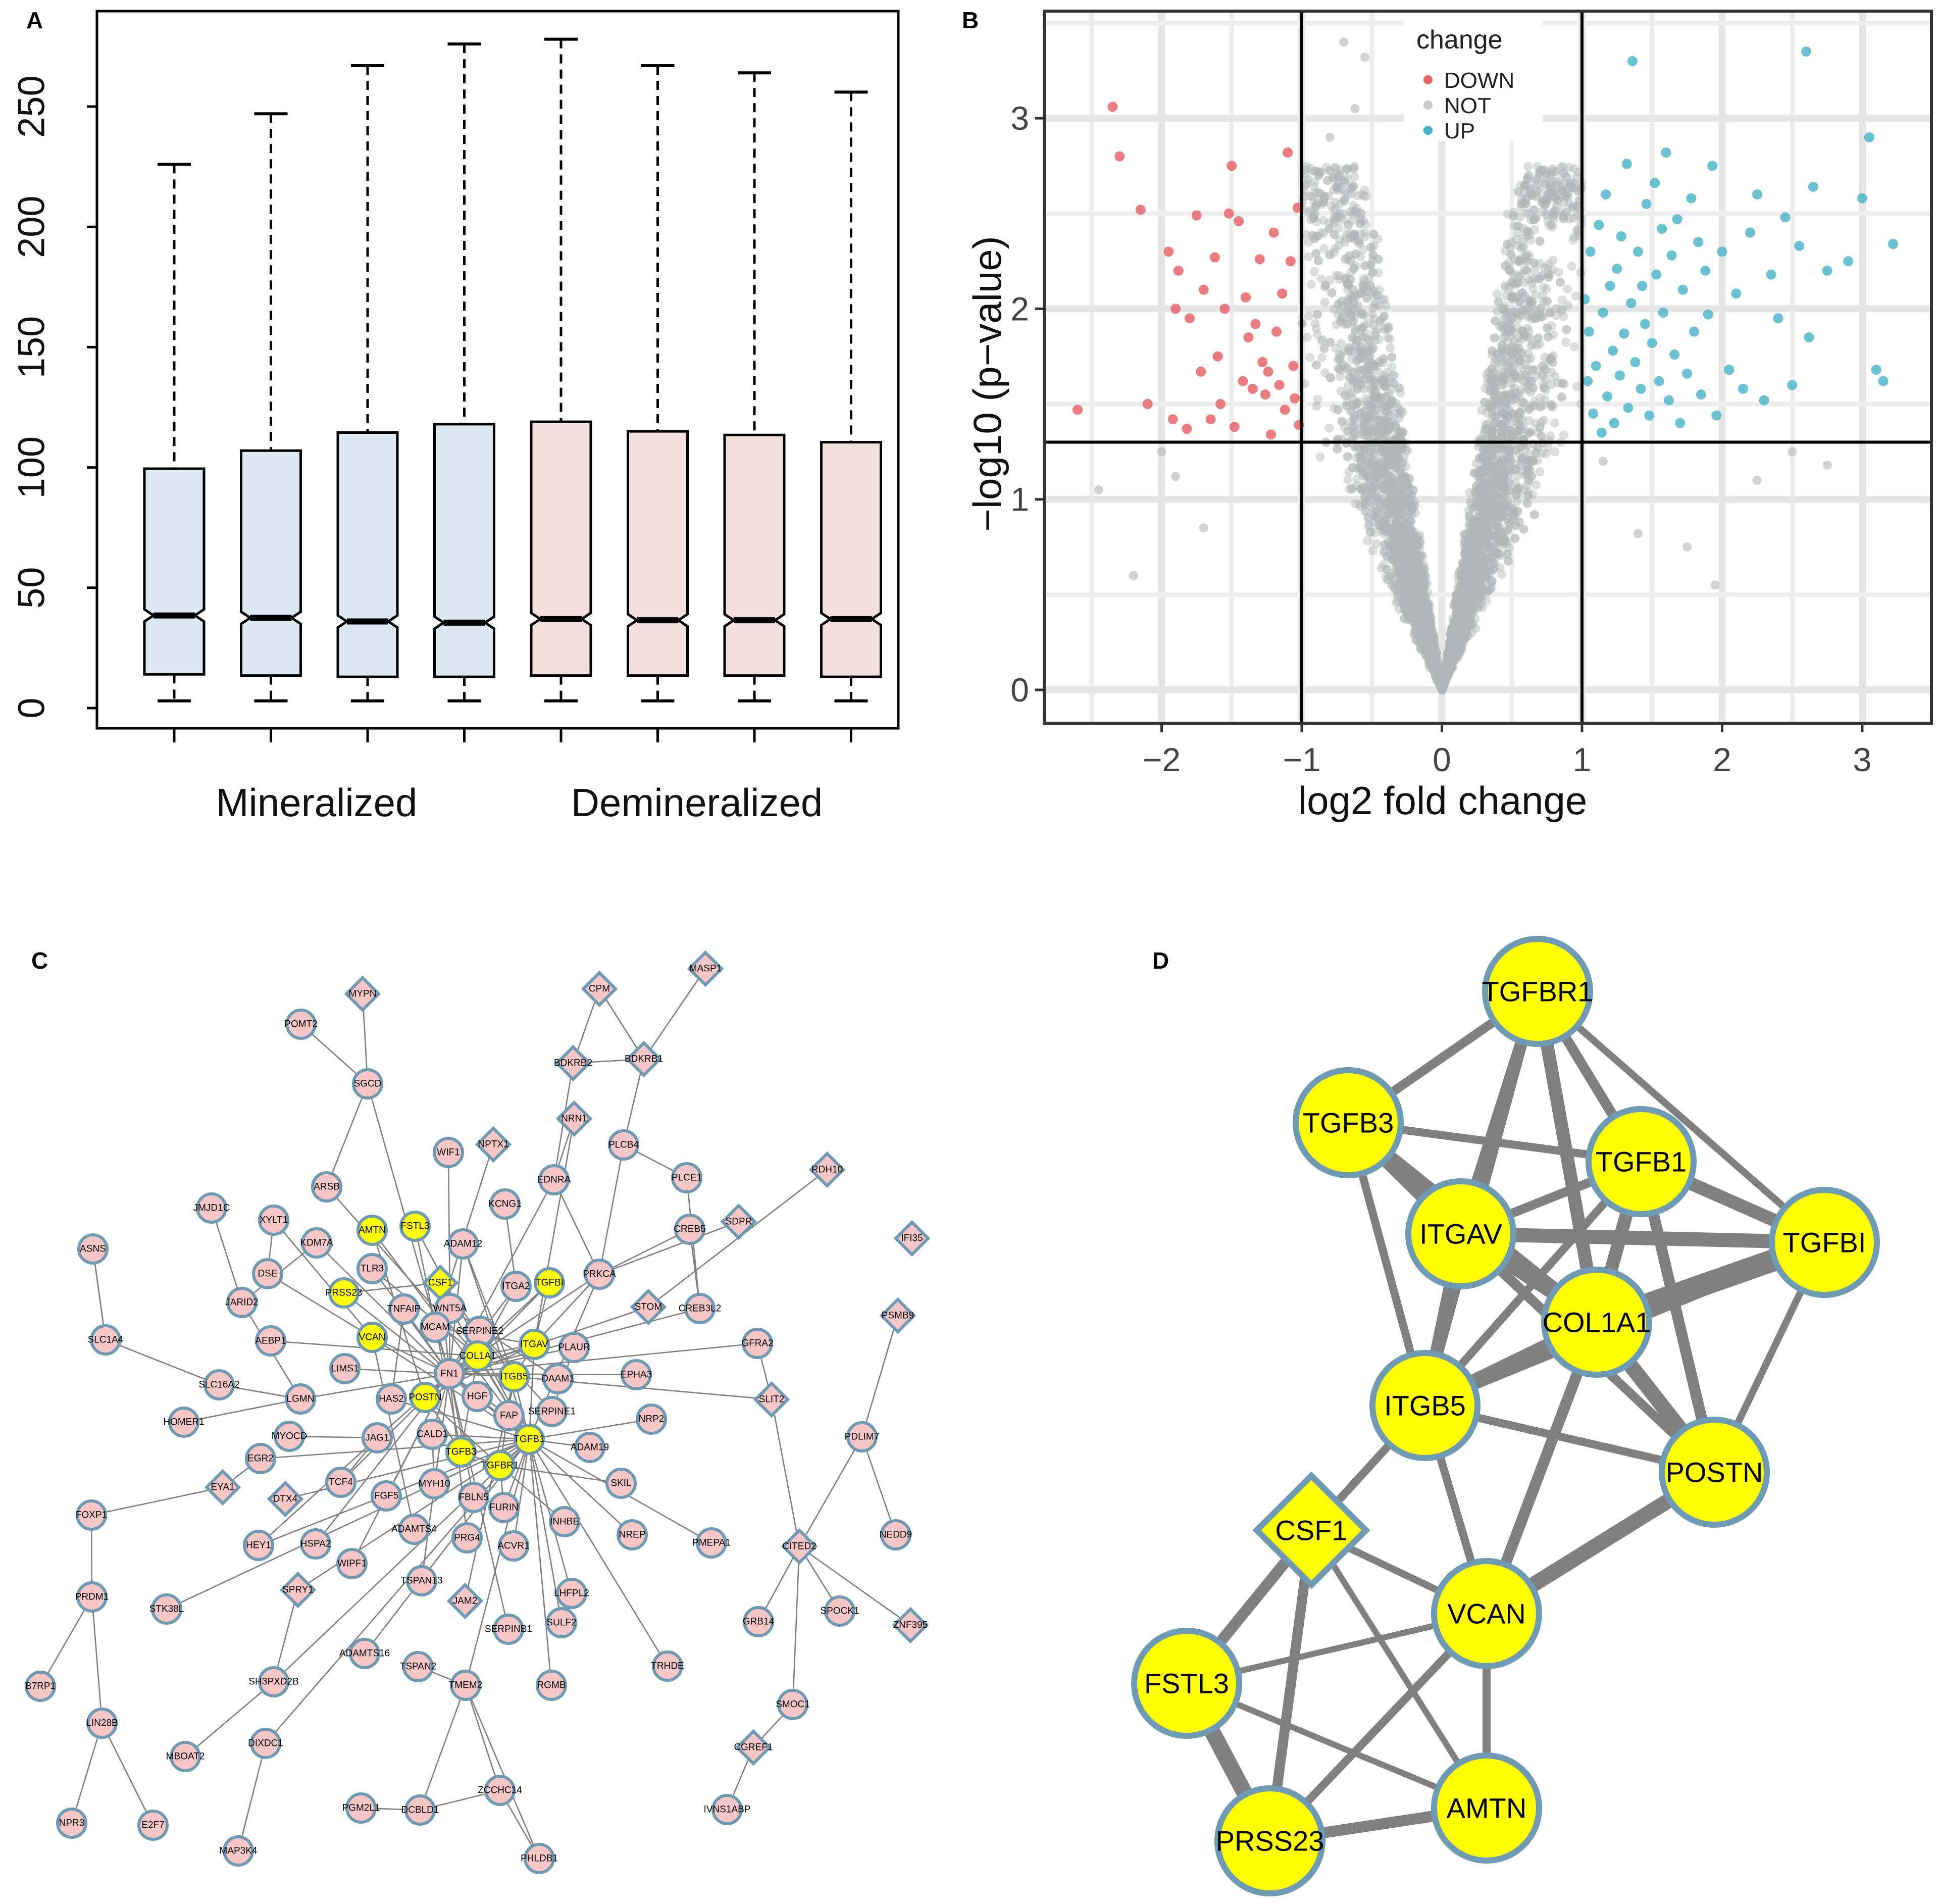  Describe the element at coordinates (39, 960) in the screenshot. I see `panel-label-c: C` at that location.